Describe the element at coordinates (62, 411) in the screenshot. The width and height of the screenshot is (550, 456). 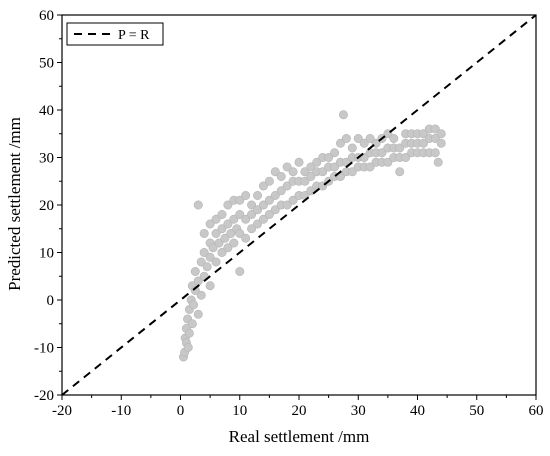
I see `x-tick-label: -20` at that location.